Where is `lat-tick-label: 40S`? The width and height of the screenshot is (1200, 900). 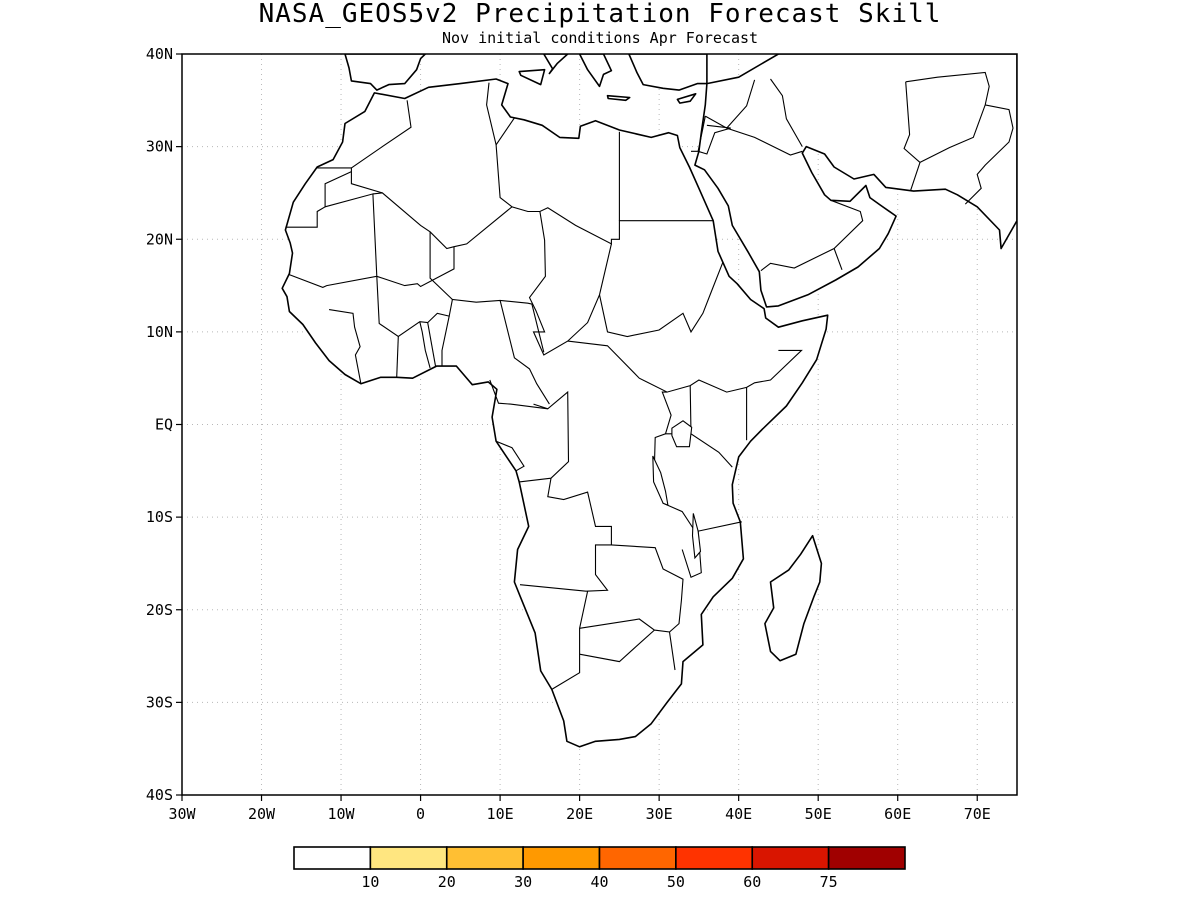
lat-tick-label: 40S is located at coordinates (159, 795).